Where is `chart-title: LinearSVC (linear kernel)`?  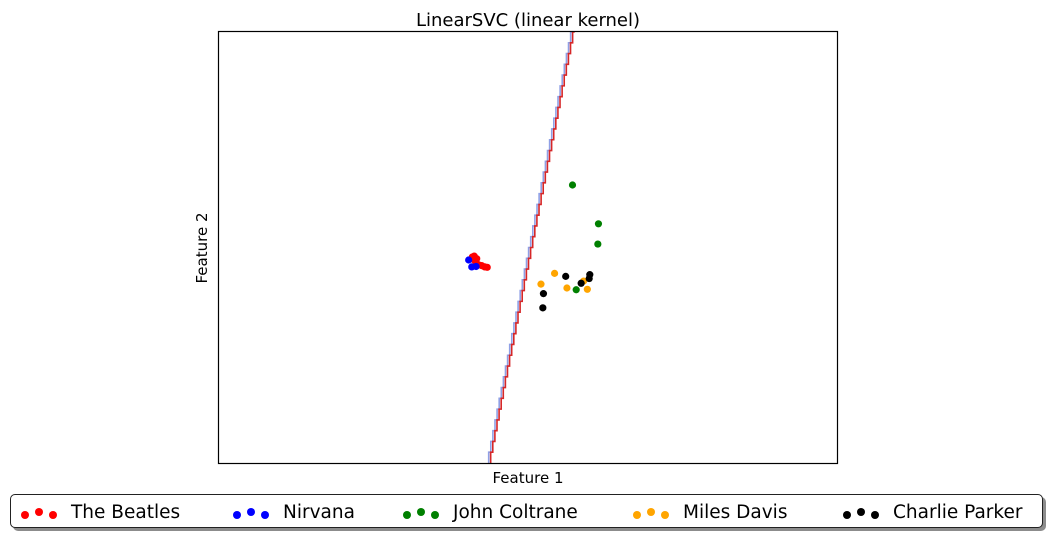
chart-title: LinearSVC (linear kernel) is located at coordinates (528, 20).